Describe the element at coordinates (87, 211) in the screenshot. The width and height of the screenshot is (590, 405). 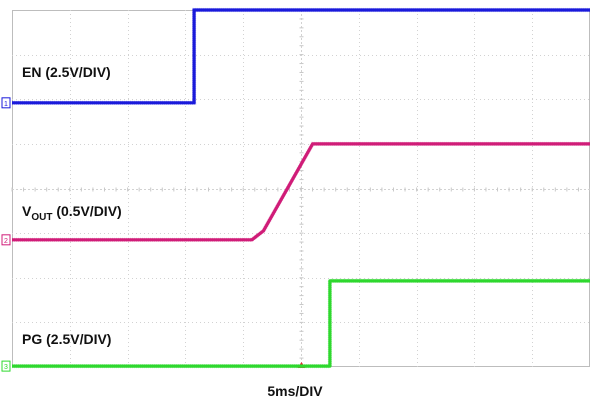
I see `label-vout-rest: (0.5V/DIV)` at that location.